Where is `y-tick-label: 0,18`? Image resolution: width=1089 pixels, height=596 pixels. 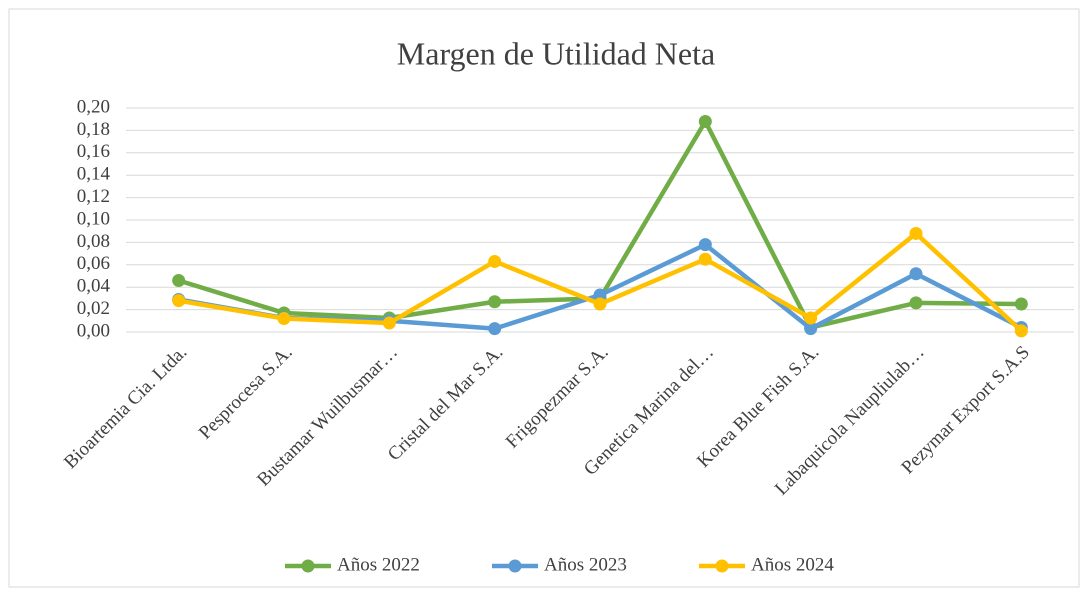
y-tick-label: 0,18 is located at coordinates (93, 129).